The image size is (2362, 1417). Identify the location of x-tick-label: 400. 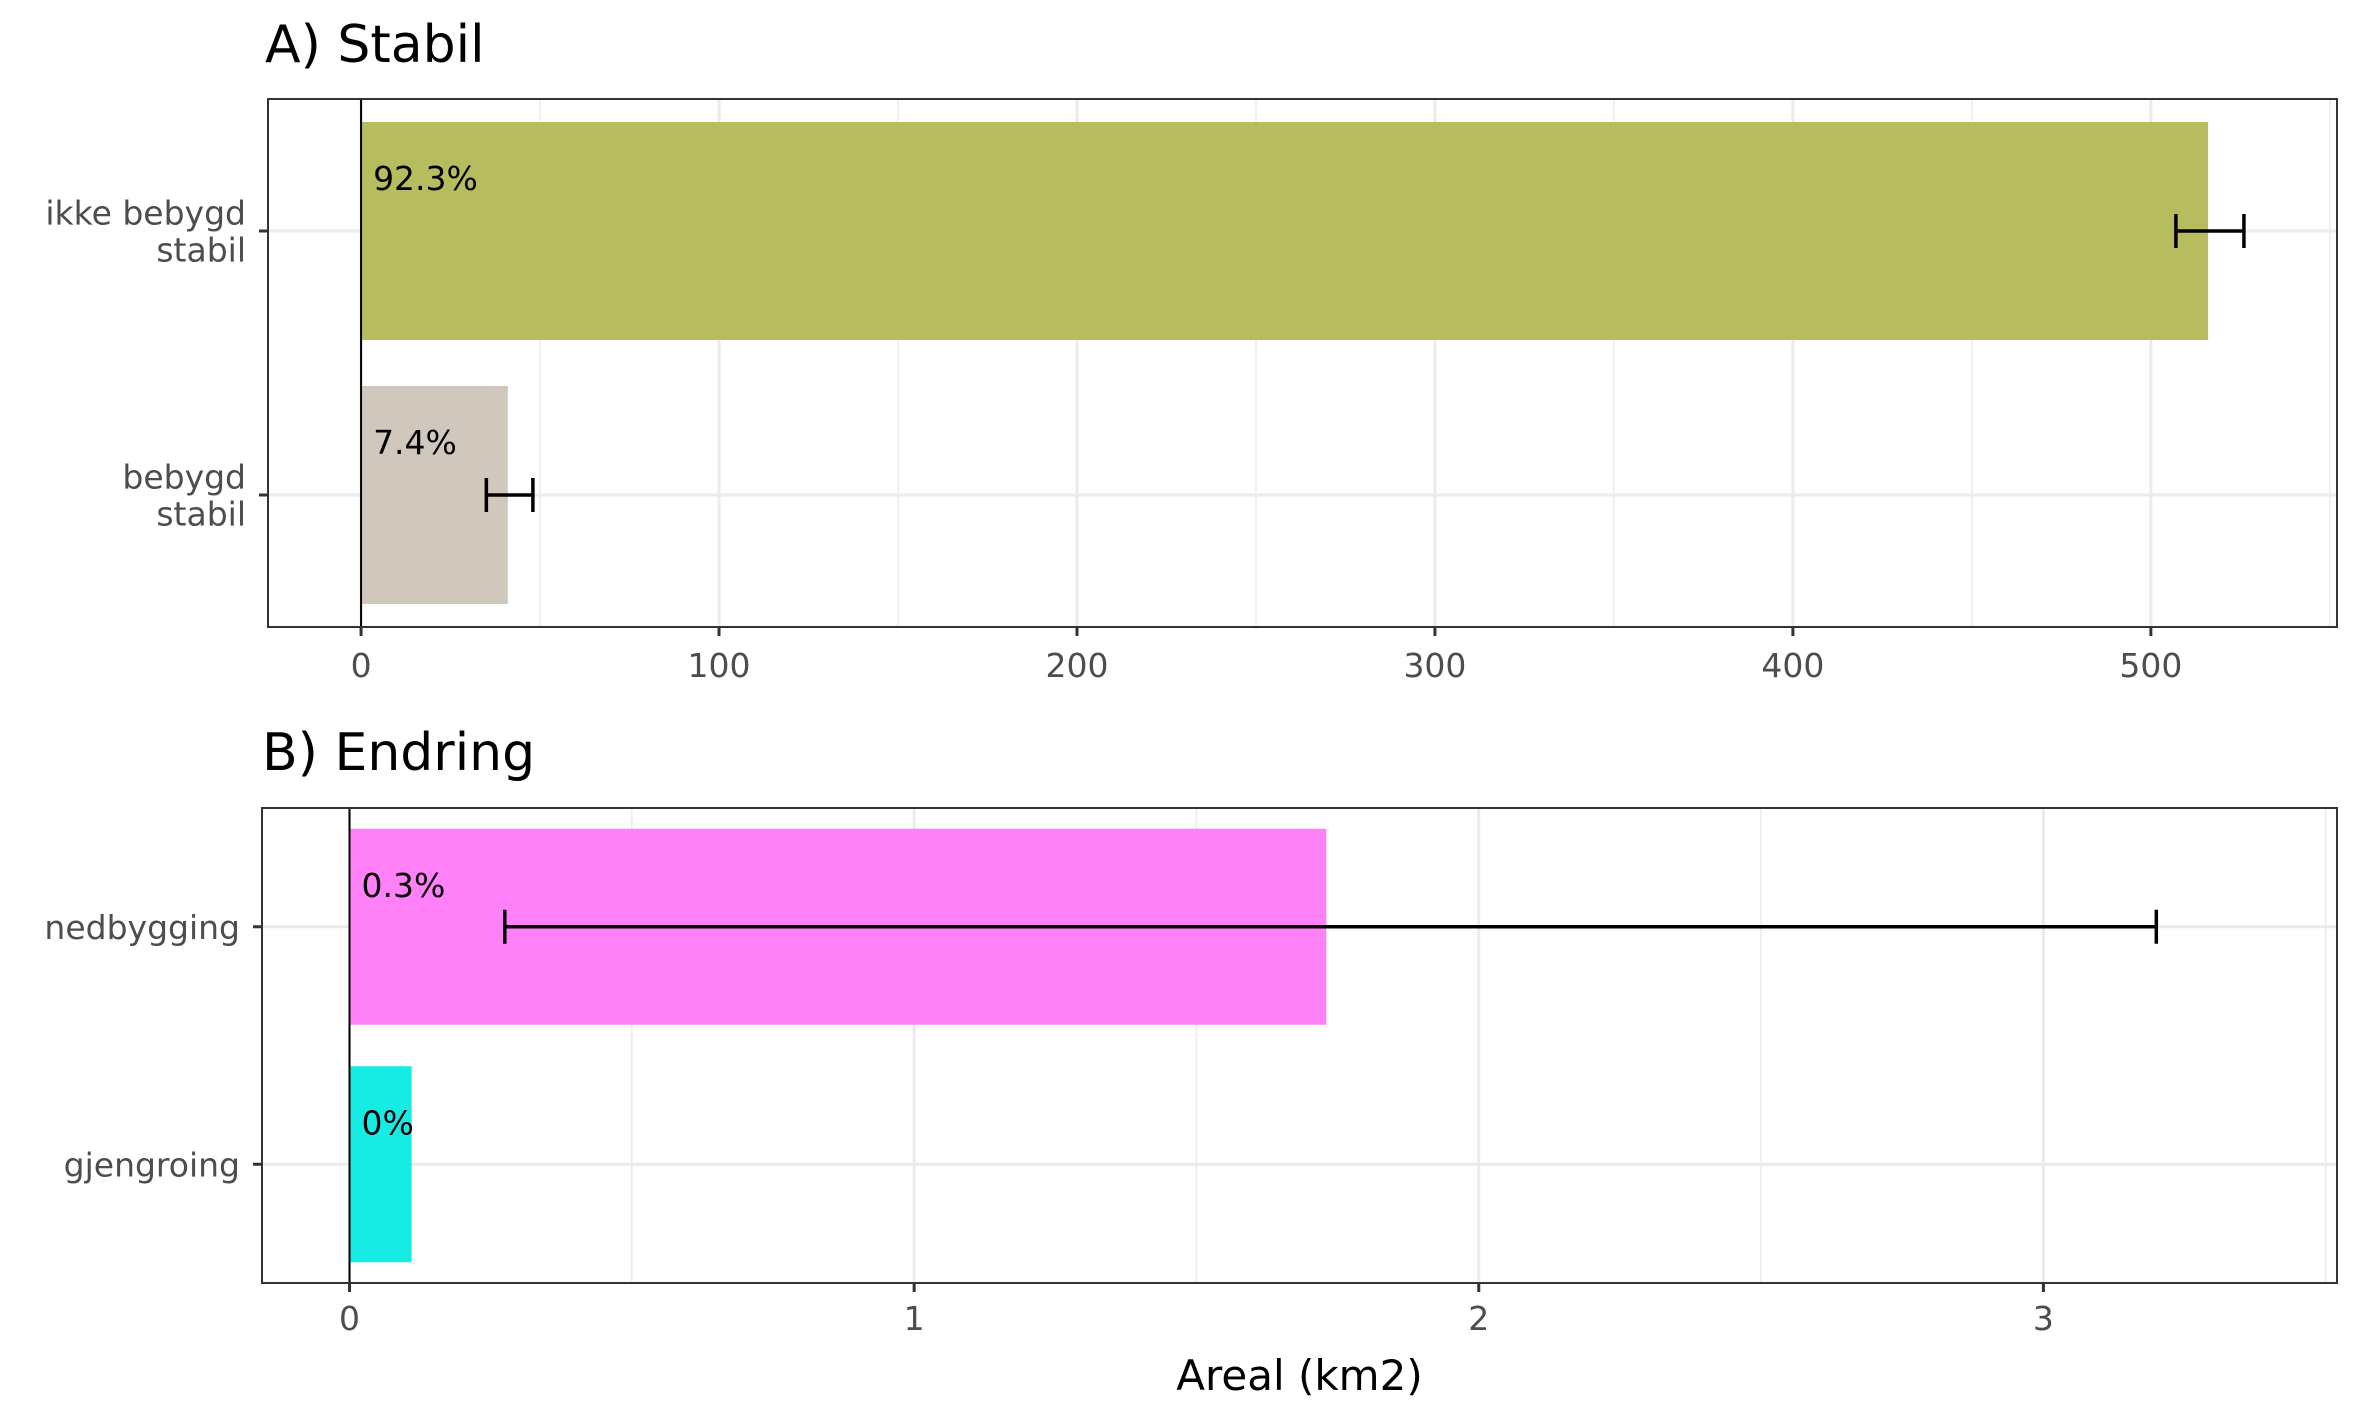
(1792, 665).